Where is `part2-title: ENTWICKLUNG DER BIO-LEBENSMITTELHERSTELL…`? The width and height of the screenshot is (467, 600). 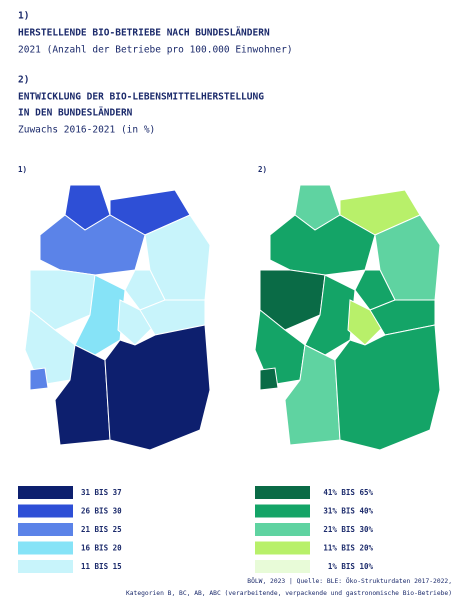
part2-title: ENTWICKLUNG DER BIO-LEBENSMITTELHERSTELL… is located at coordinates (141, 97).